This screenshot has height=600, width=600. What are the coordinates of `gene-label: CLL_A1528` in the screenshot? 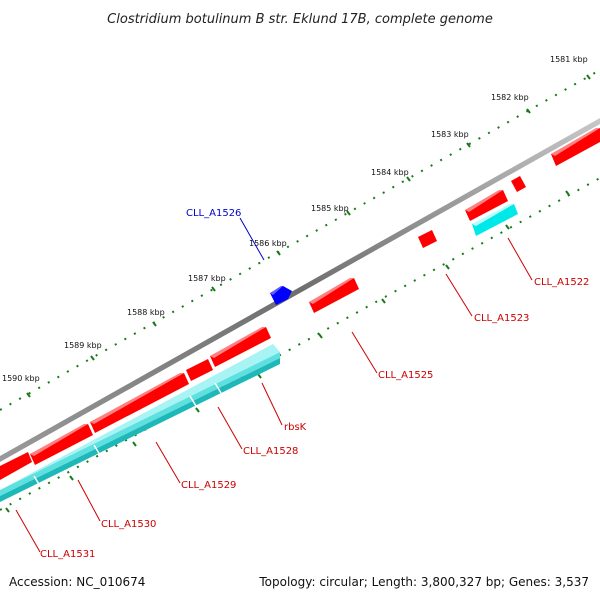 It's located at (270, 451).